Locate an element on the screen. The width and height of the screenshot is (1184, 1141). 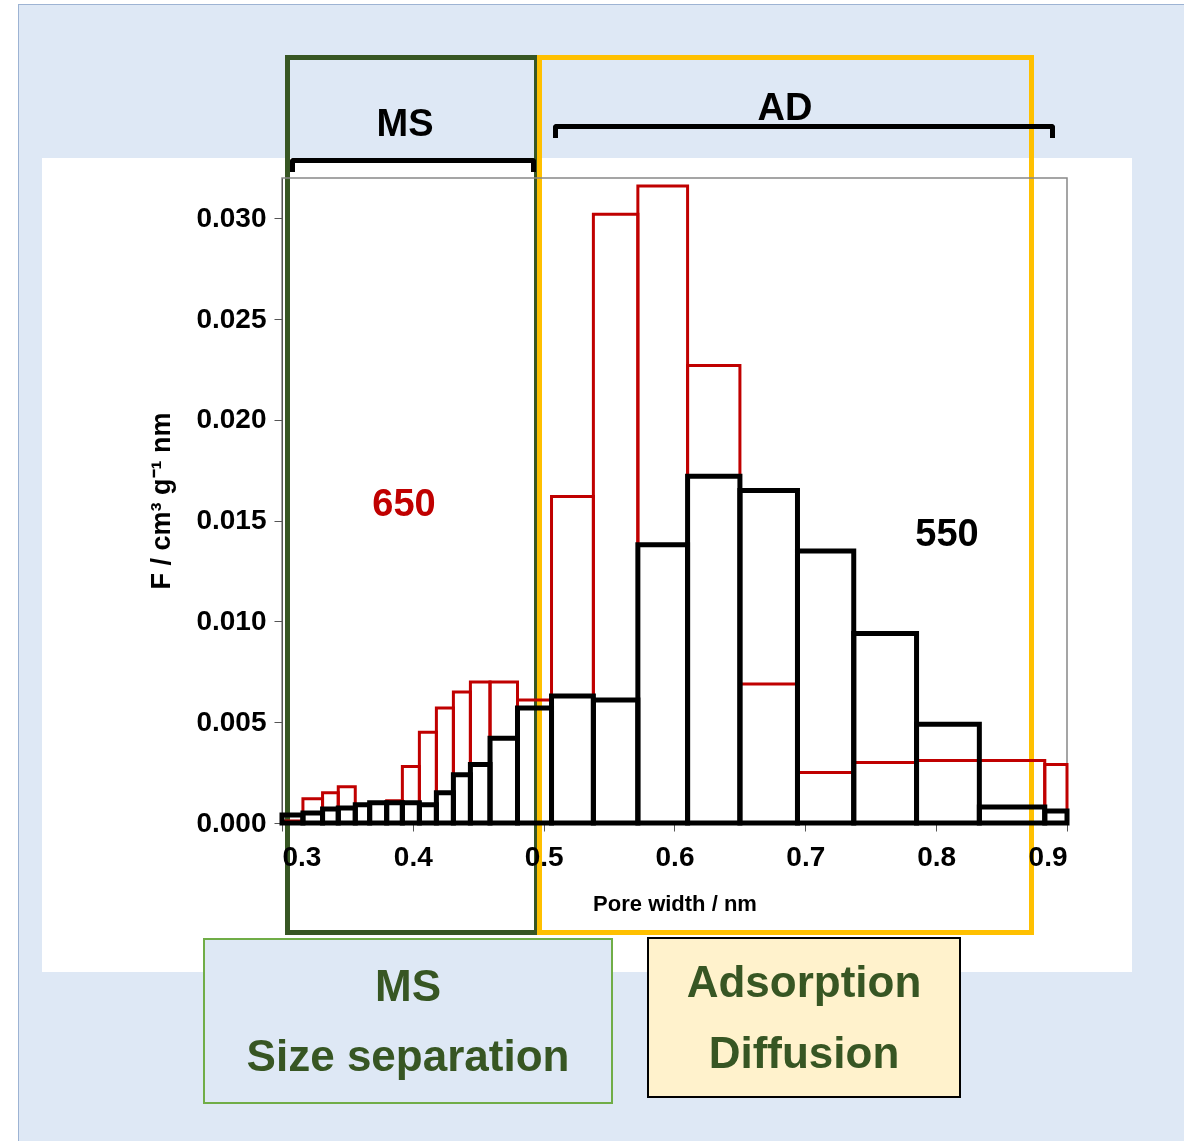
y-tick-label: 0.015 is located at coordinates (231, 520).